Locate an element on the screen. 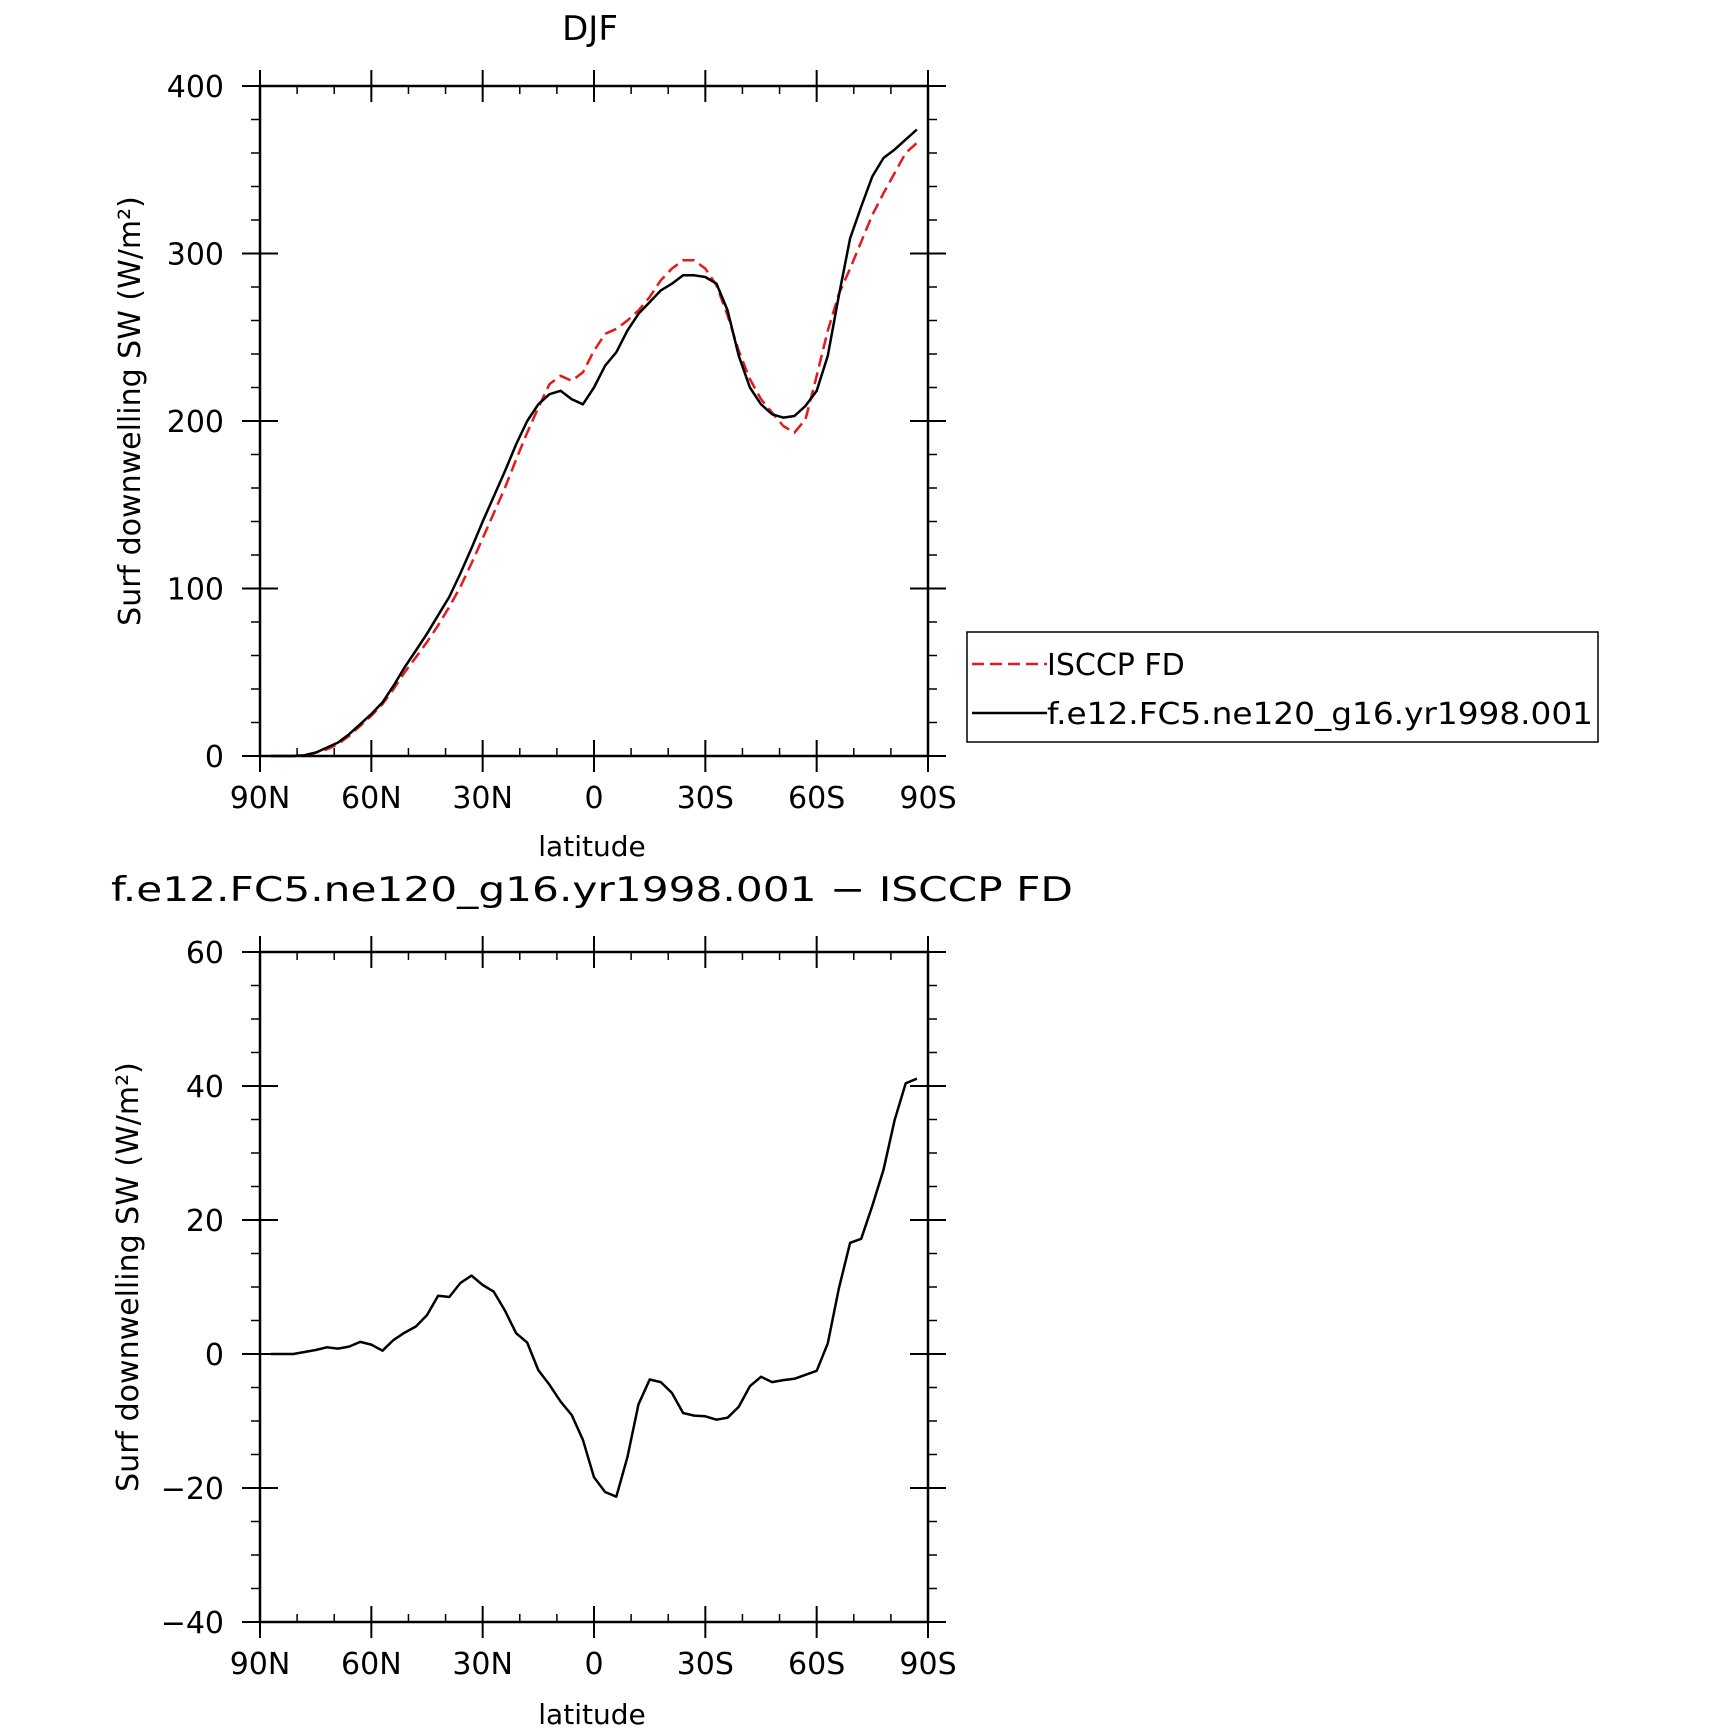 Image resolution: width=1710 pixels, height=1734 pixels. legend: ISCCP FD f.e12.FC5.ne120_g16.yr1998.001 is located at coordinates (1282, 687).